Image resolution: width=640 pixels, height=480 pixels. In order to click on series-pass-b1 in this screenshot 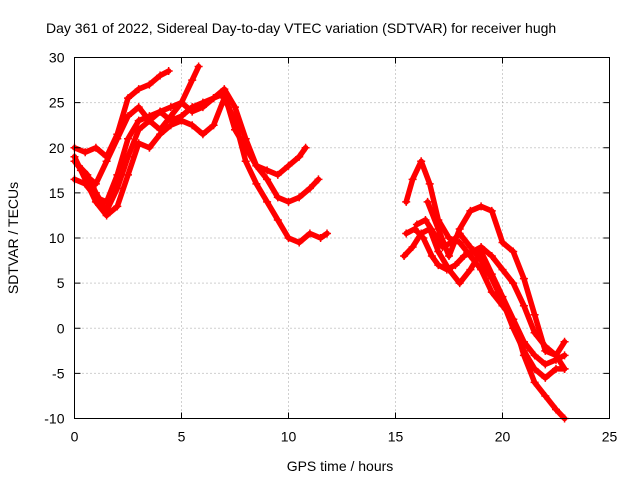, I will do `click(485, 290)`.